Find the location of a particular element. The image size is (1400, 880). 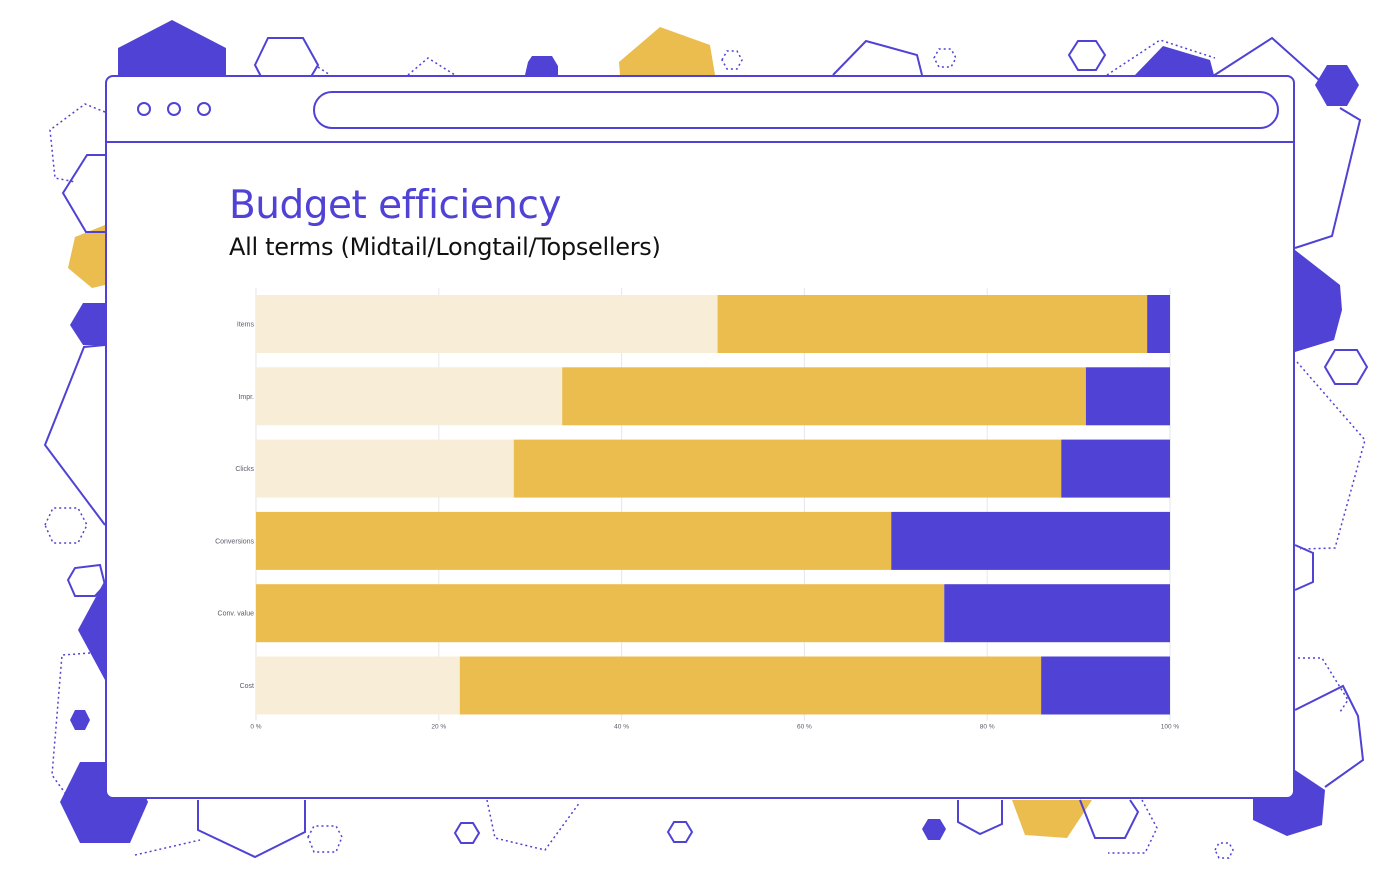

category-label: Conversions is located at coordinates (234, 541).